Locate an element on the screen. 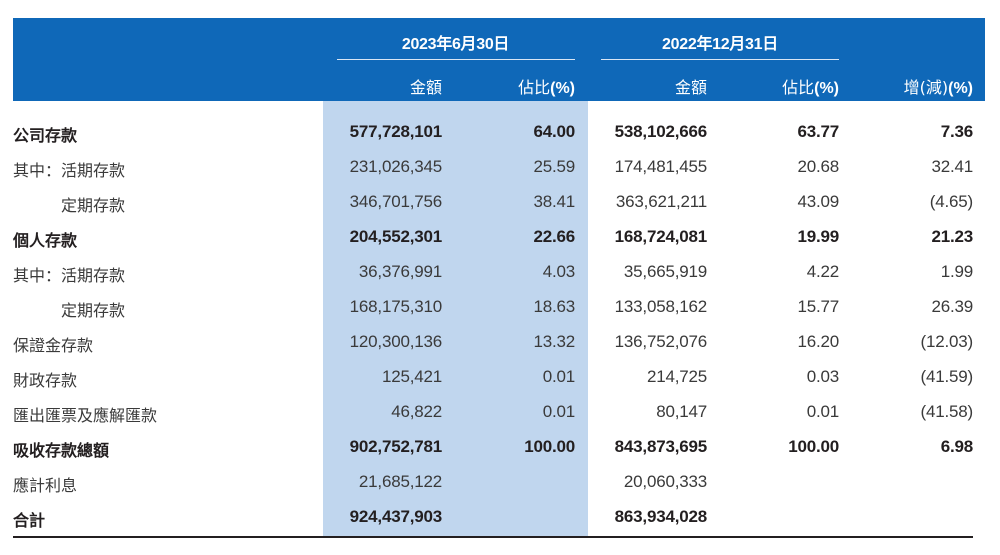 The image size is (1000, 555). cell-amount-2022: 863,934,028 is located at coordinates (661, 516).